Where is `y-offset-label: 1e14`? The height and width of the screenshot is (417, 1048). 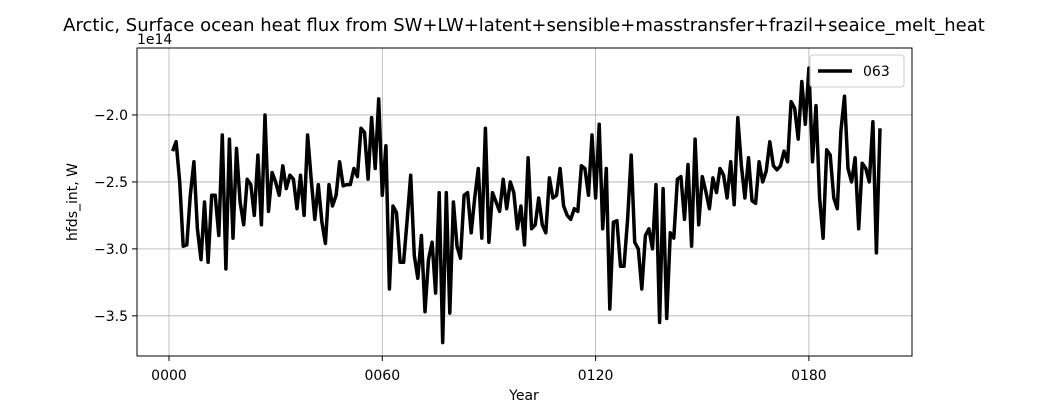 y-offset-label: 1e14 is located at coordinates (154, 40).